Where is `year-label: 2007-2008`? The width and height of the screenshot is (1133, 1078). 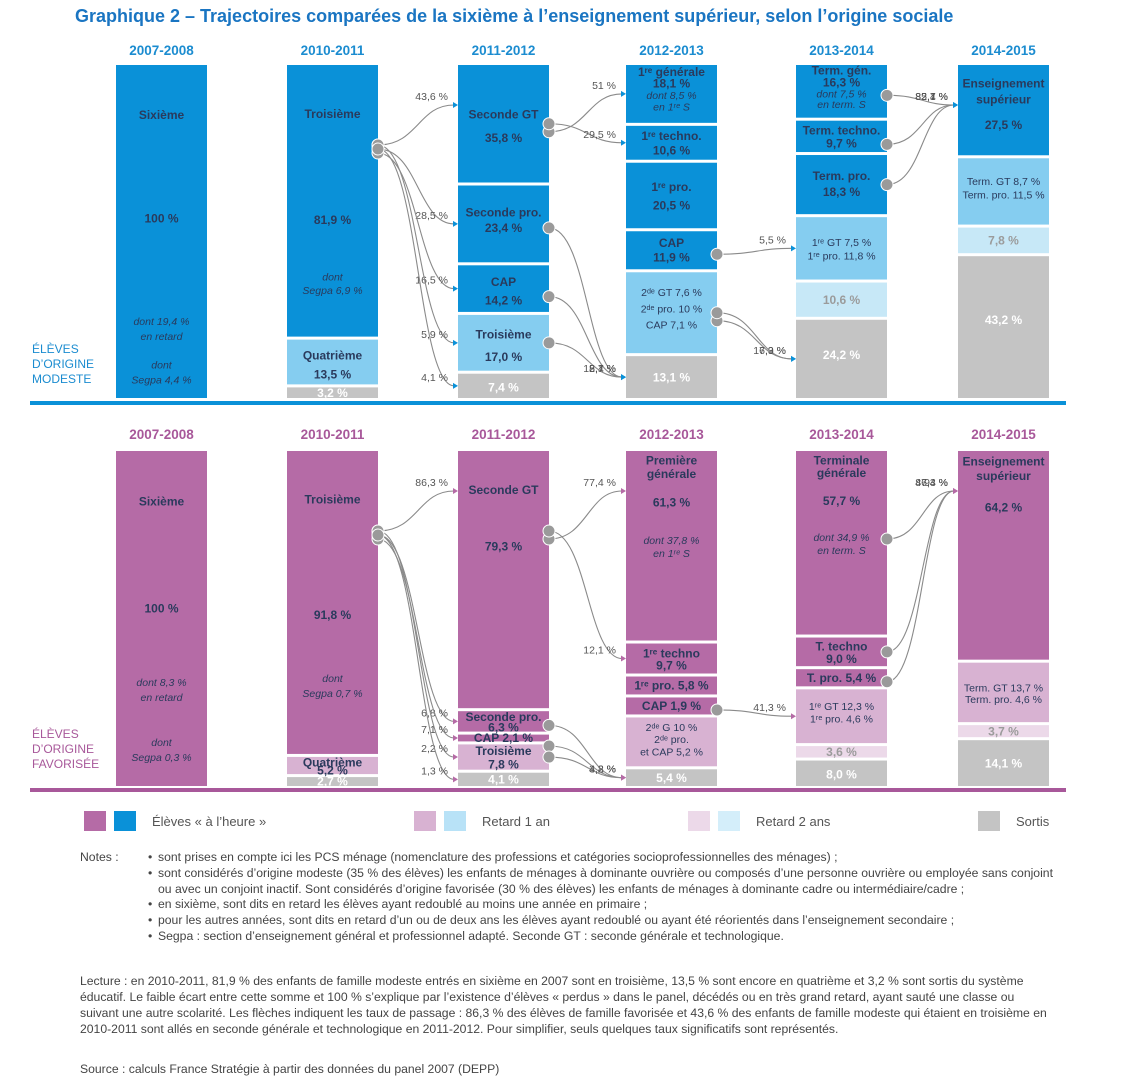 year-label: 2007-2008 is located at coordinates (161, 50).